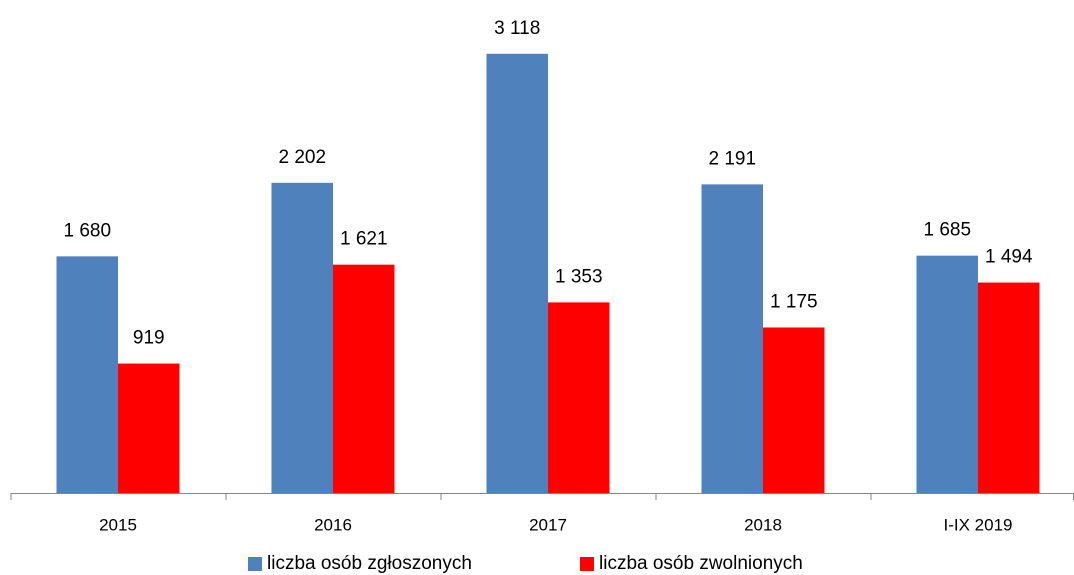 The height and width of the screenshot is (575, 1074). I want to click on x-tick-label: 2016, so click(333, 524).